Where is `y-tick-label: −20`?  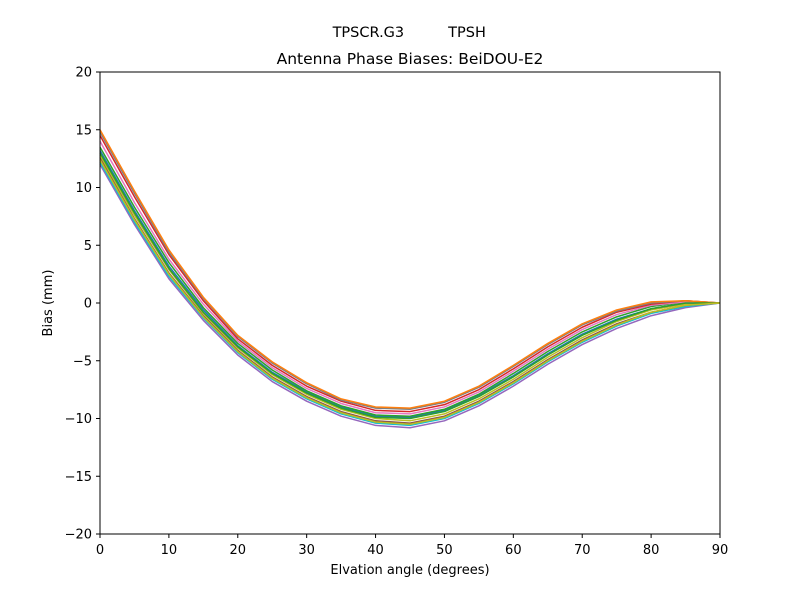
y-tick-label: −20 is located at coordinates (78, 535).